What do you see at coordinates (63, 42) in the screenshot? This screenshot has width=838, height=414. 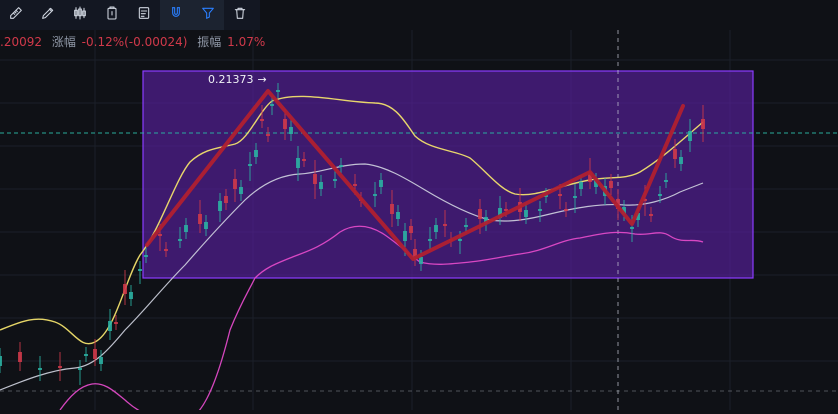 I see `change-label: 涨幅` at bounding box center [63, 42].